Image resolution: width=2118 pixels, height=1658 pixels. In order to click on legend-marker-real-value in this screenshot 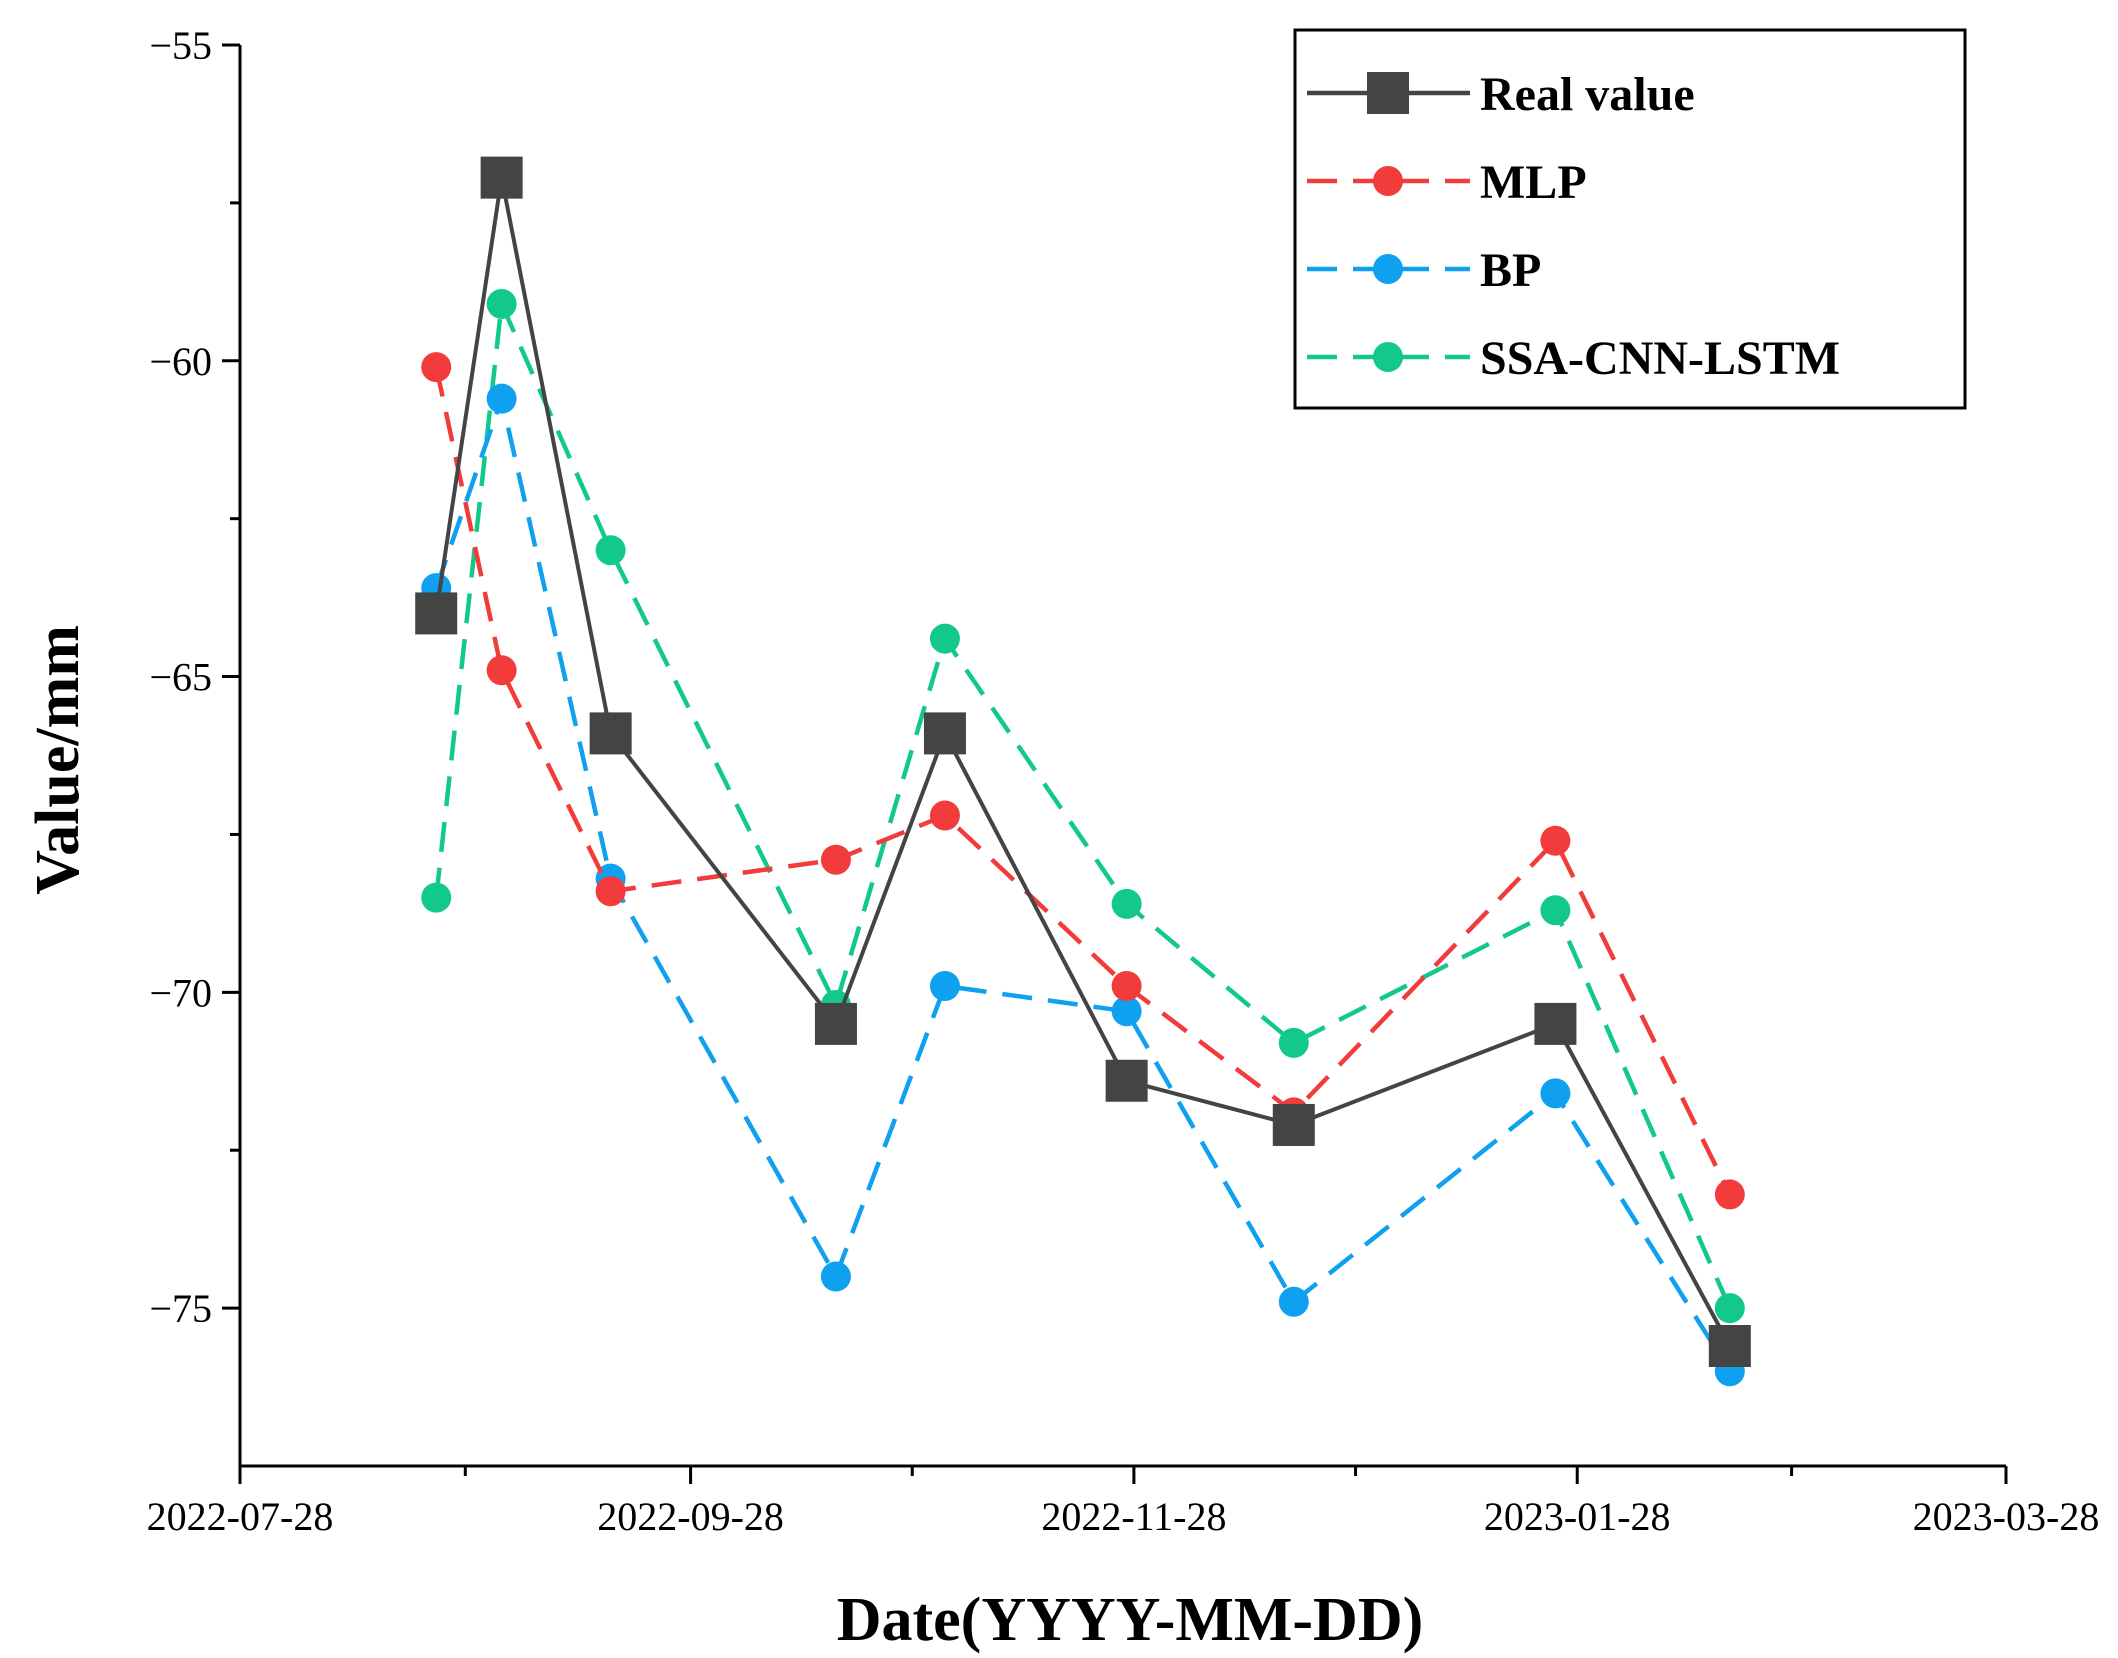, I will do `click(1388, 93)`.